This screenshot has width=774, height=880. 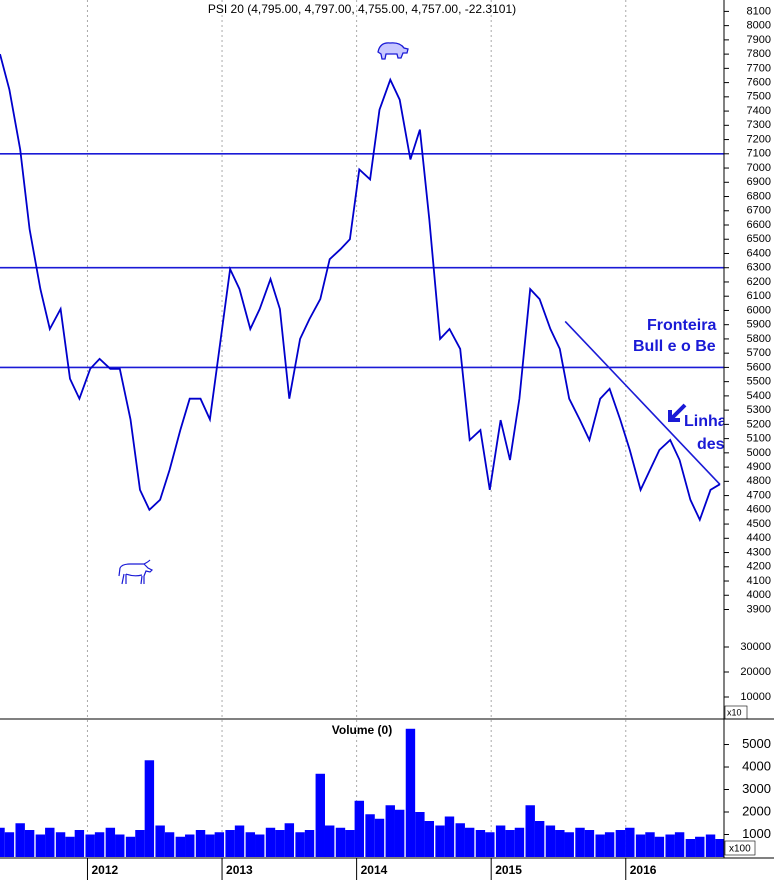 I want to click on bull-icon, so click(x=136, y=572).